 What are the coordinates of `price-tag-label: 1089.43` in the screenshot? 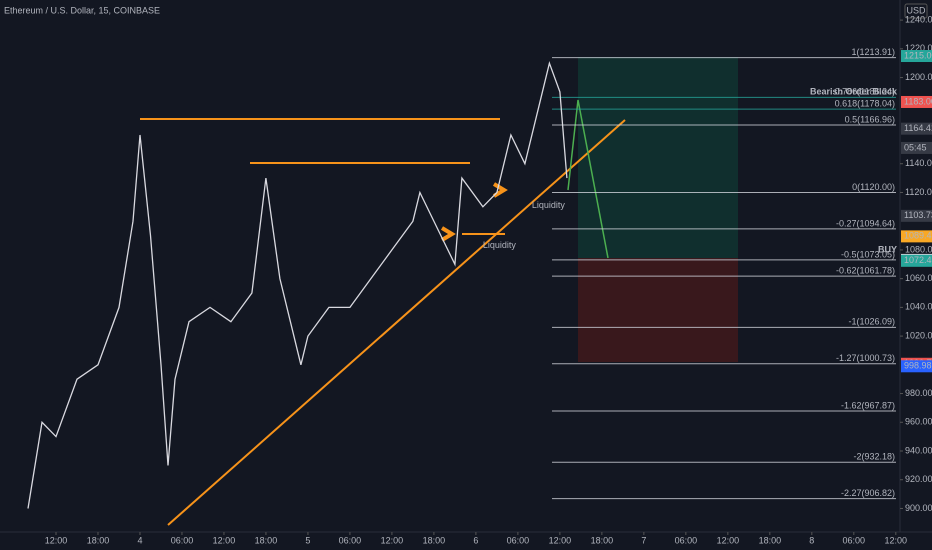 It's located at (918, 236).